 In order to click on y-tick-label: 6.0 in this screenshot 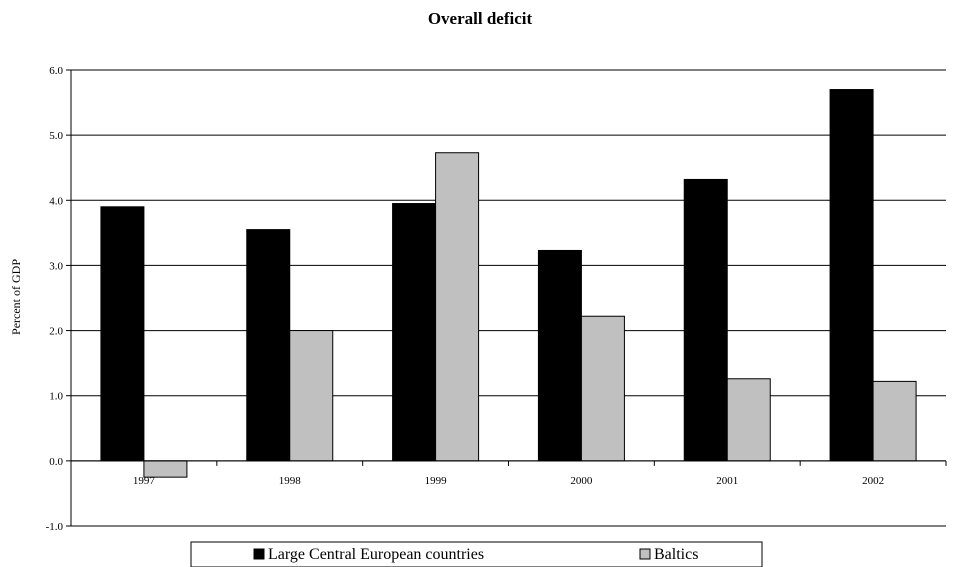, I will do `click(56, 71)`.